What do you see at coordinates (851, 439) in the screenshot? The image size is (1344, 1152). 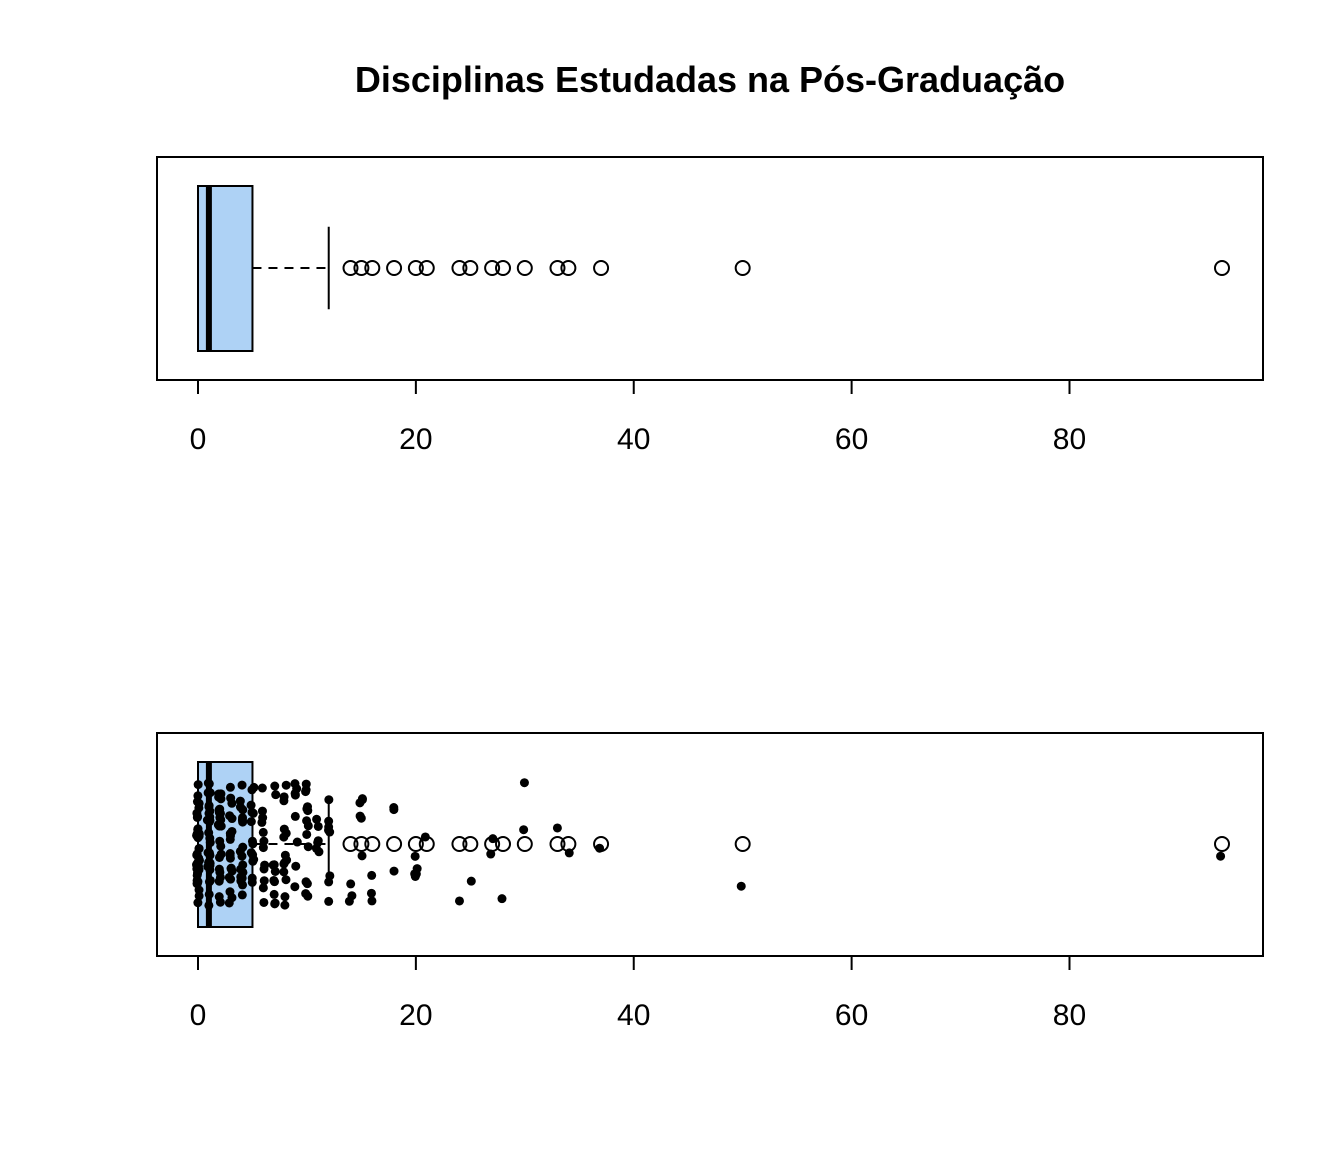 I see `x-tick-label: 60` at bounding box center [851, 439].